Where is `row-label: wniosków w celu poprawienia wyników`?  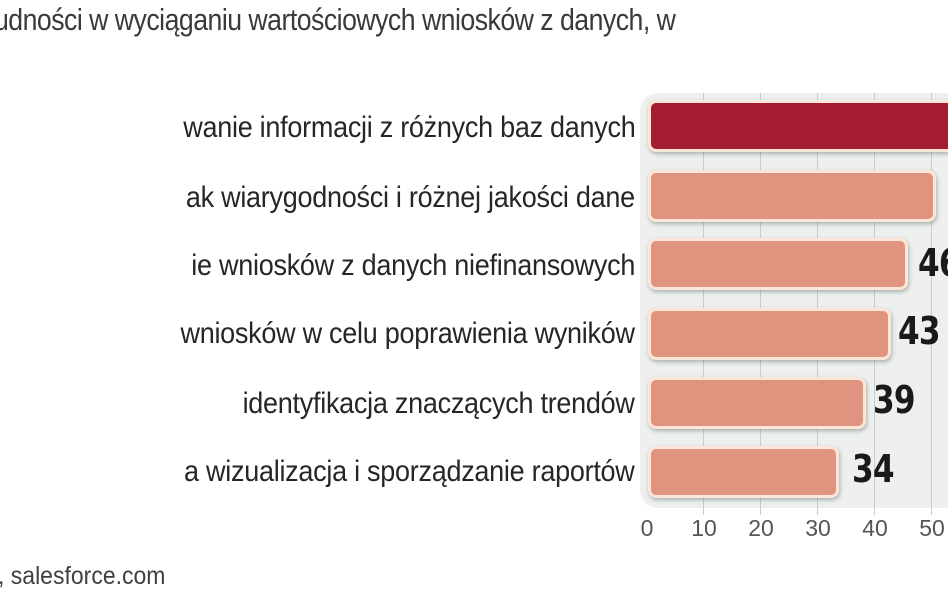
row-label: wniosków w celu poprawienia wyników is located at coordinates (408, 333).